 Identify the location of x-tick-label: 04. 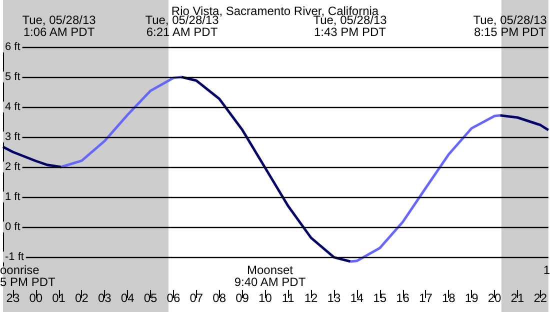
(127, 298).